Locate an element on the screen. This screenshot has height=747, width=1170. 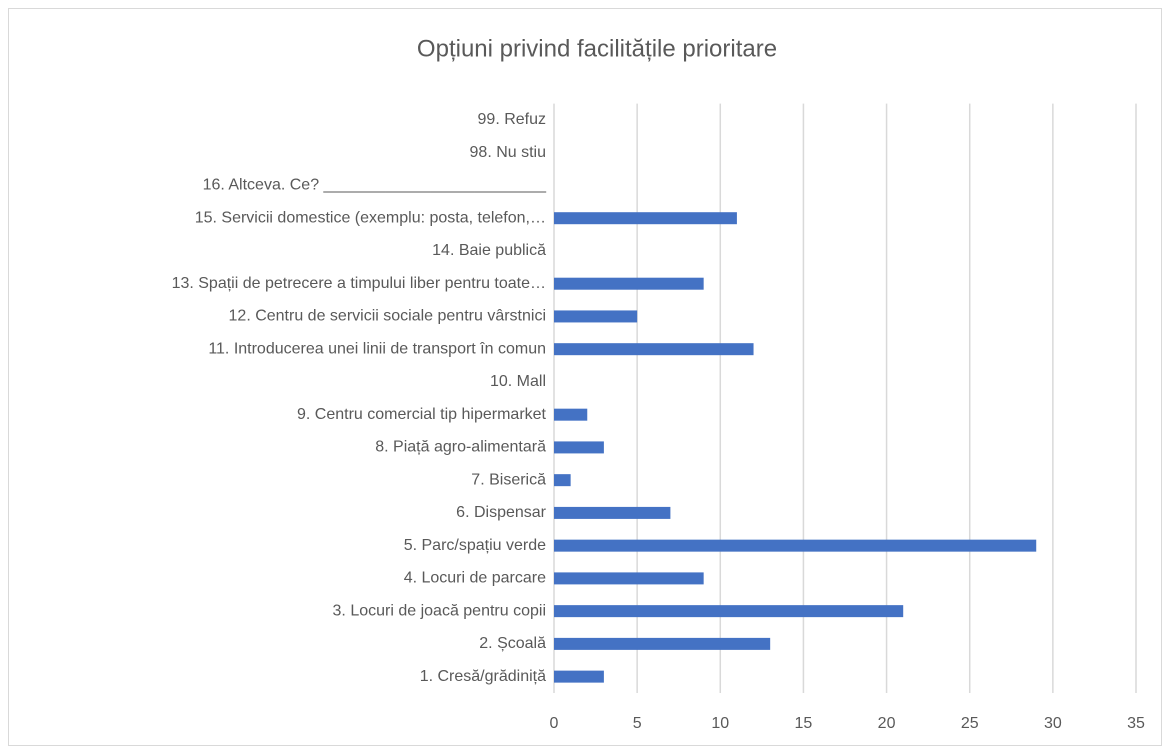
y-tick-label: 9. Centru comercial tip hipermarket is located at coordinates (422, 414).